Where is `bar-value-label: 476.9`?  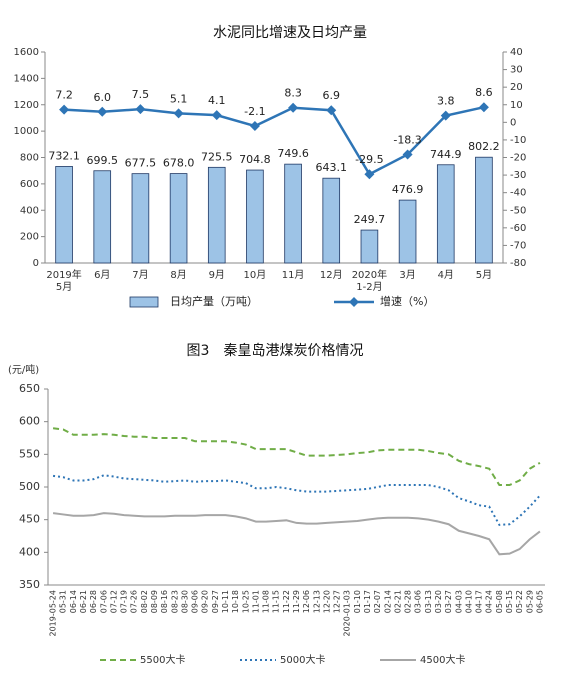 bar-value-label: 476.9 is located at coordinates (408, 189).